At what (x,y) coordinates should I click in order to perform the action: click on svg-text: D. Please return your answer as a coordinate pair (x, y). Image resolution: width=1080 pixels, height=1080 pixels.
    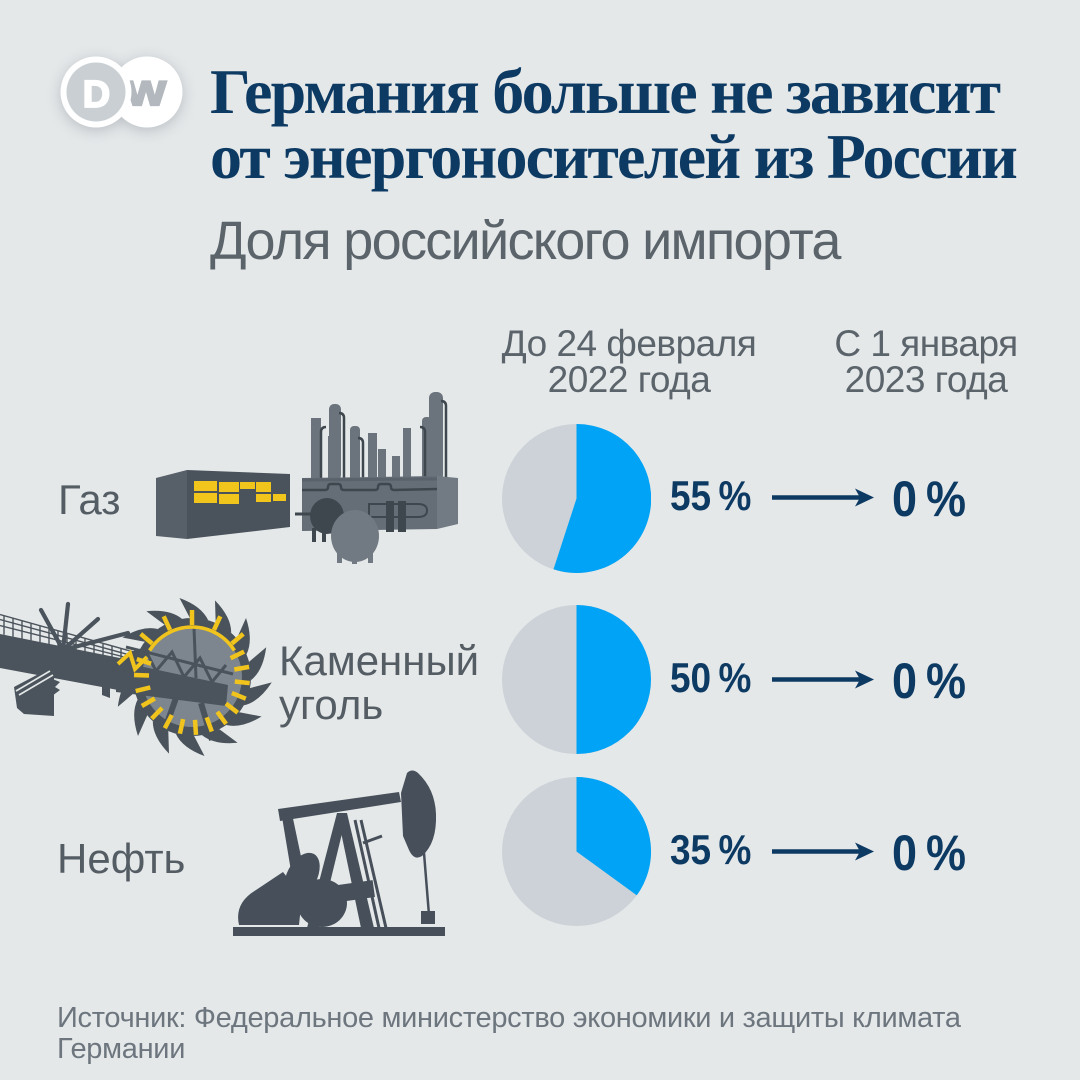
    Looking at the image, I should click on (96, 95).